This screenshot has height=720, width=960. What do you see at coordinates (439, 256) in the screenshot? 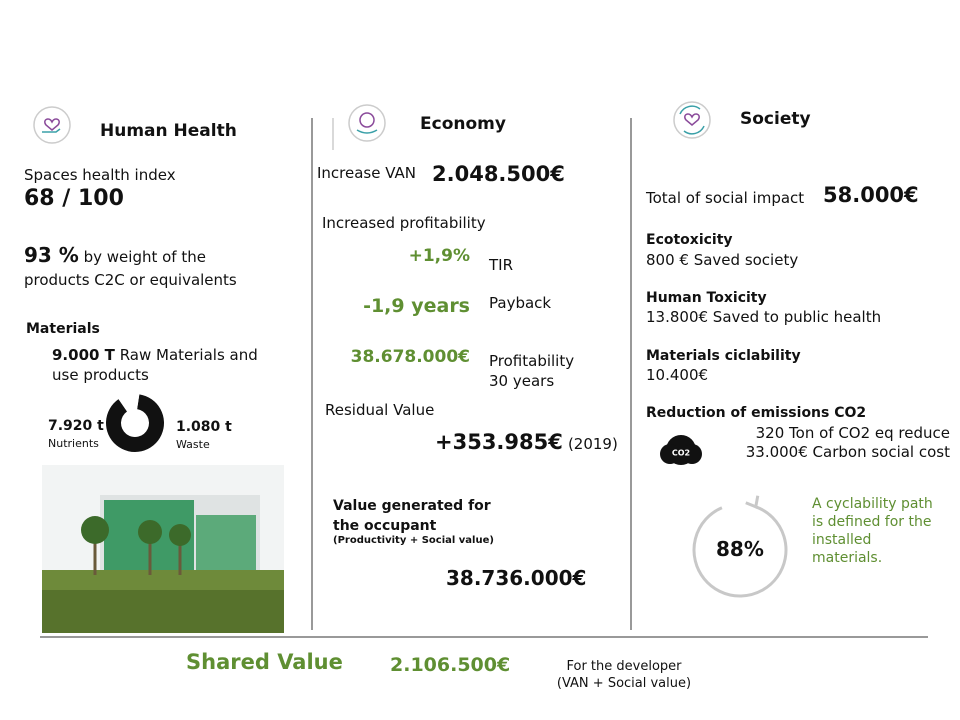
I see `metric-value: +1,9%` at bounding box center [439, 256].